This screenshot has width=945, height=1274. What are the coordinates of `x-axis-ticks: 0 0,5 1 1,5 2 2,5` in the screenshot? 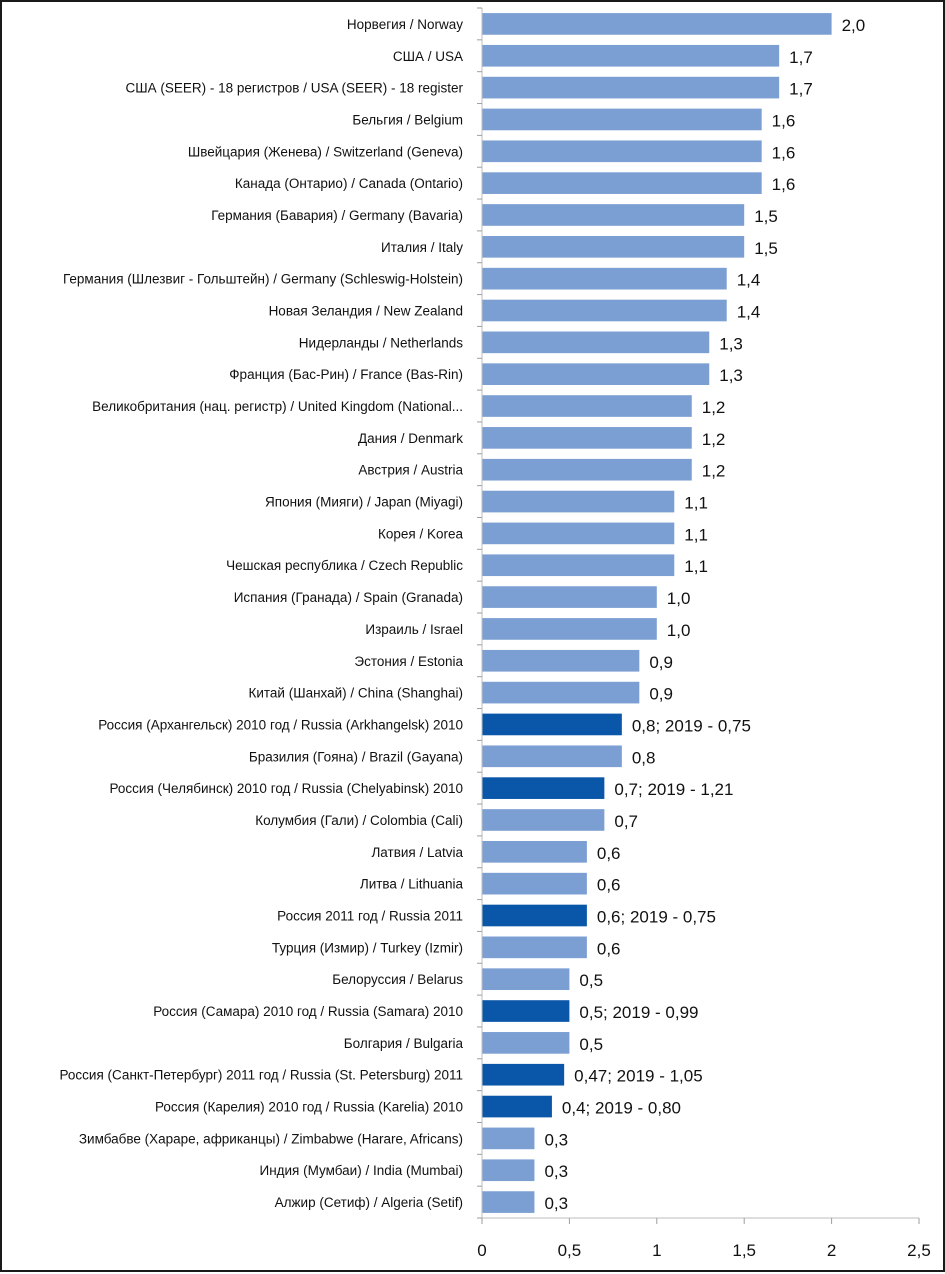 It's located at (704, 1239).